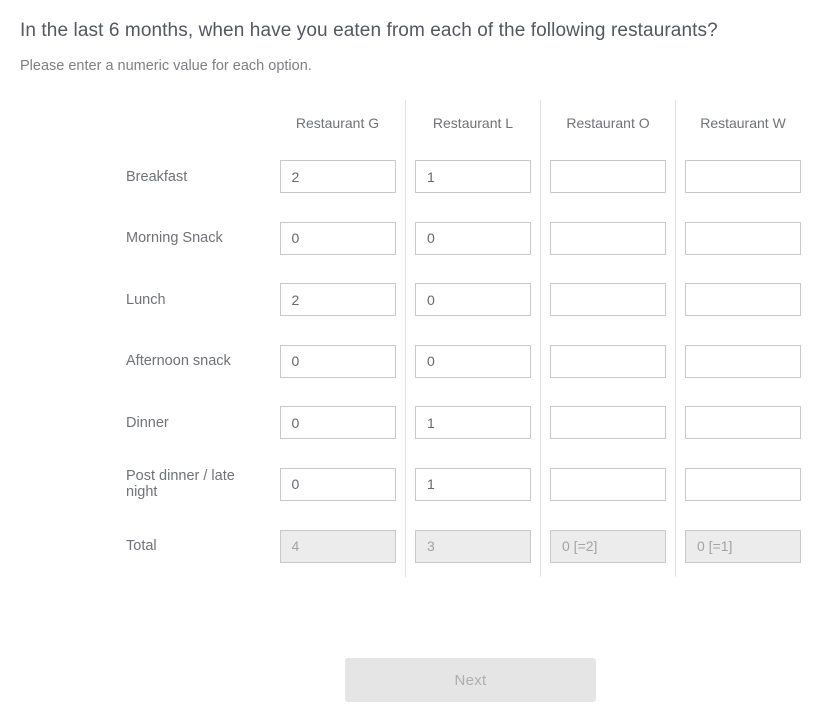 This screenshot has width=825, height=728. Describe the element at coordinates (157, 176) in the screenshot. I see `row-label: Breakfast` at that location.